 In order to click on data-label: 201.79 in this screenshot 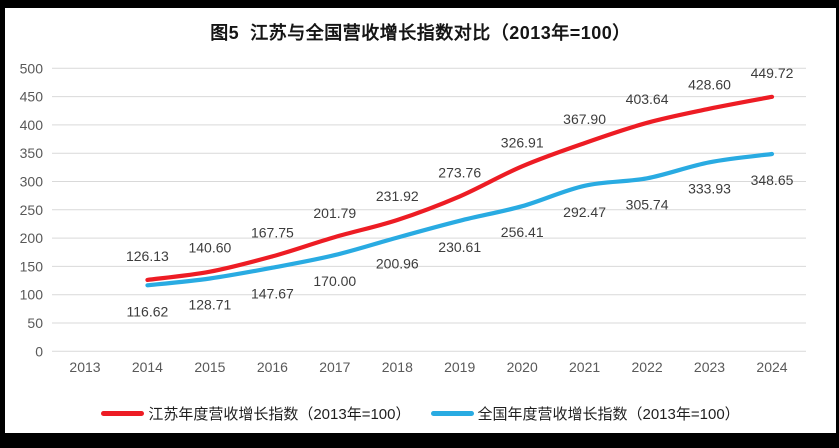, I will do `click(334, 213)`.